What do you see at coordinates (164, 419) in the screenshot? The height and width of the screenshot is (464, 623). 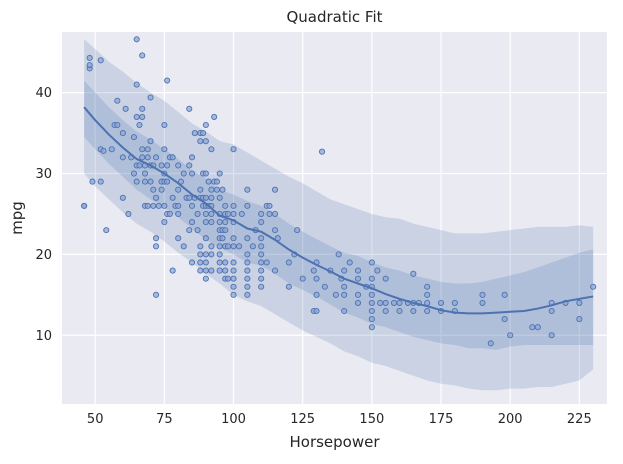 I see `x-tick-label: 75` at bounding box center [164, 419].